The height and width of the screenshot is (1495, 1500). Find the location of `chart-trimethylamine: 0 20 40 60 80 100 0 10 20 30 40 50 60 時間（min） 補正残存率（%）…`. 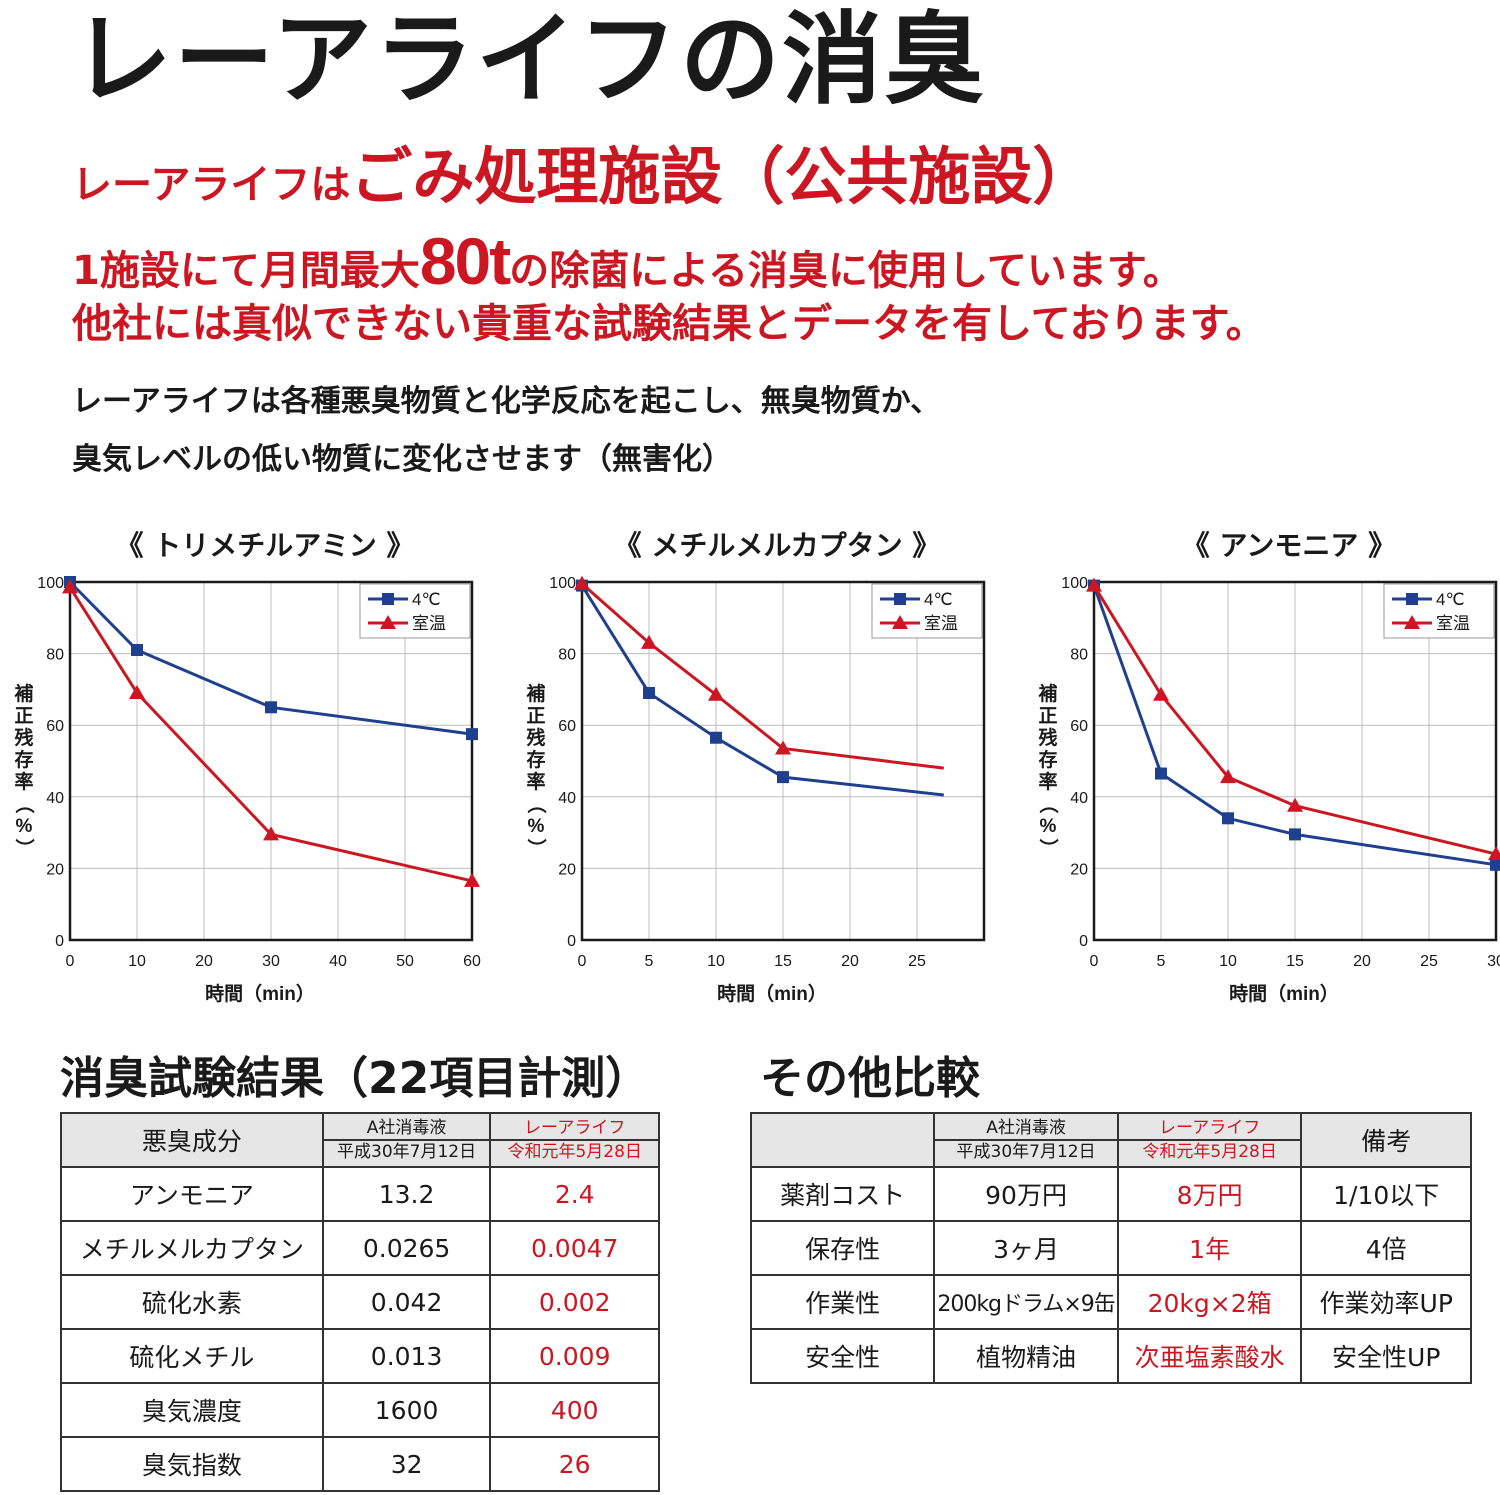

chart-trimethylamine: 0 20 40 60 80 100 0 10 20 30 40 50 60 時間（min） 補正残存率（%）… is located at coordinates (247, 790).